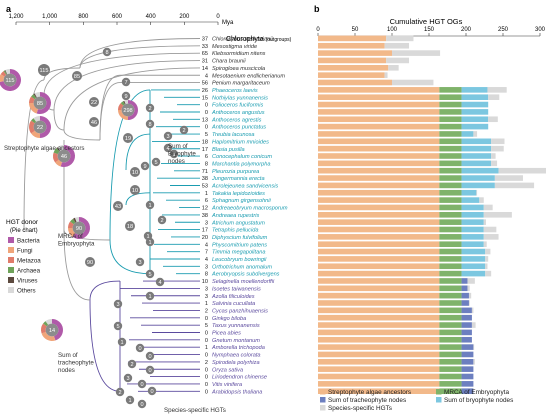 This screenshot has height=417, width=554. Describe the element at coordinates (205, 98) in the screenshot. I see `species-count: 15` at that location.